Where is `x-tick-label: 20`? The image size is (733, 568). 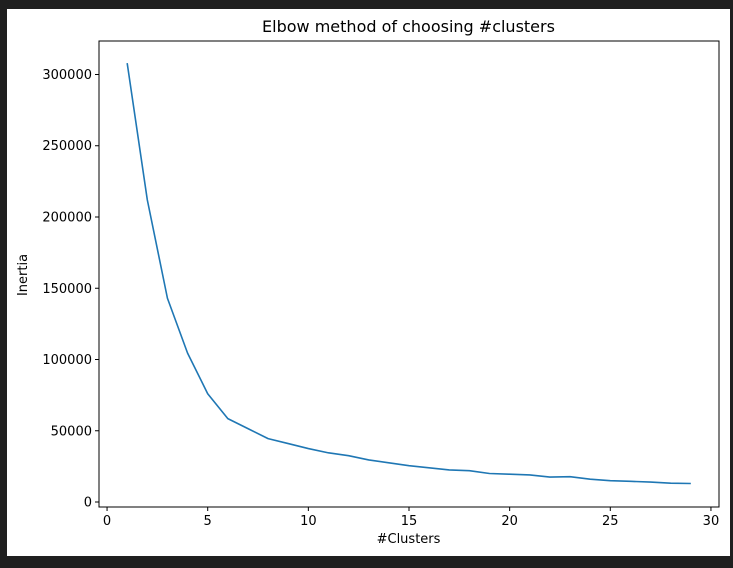
x-tick-label: 20 is located at coordinates (509, 521).